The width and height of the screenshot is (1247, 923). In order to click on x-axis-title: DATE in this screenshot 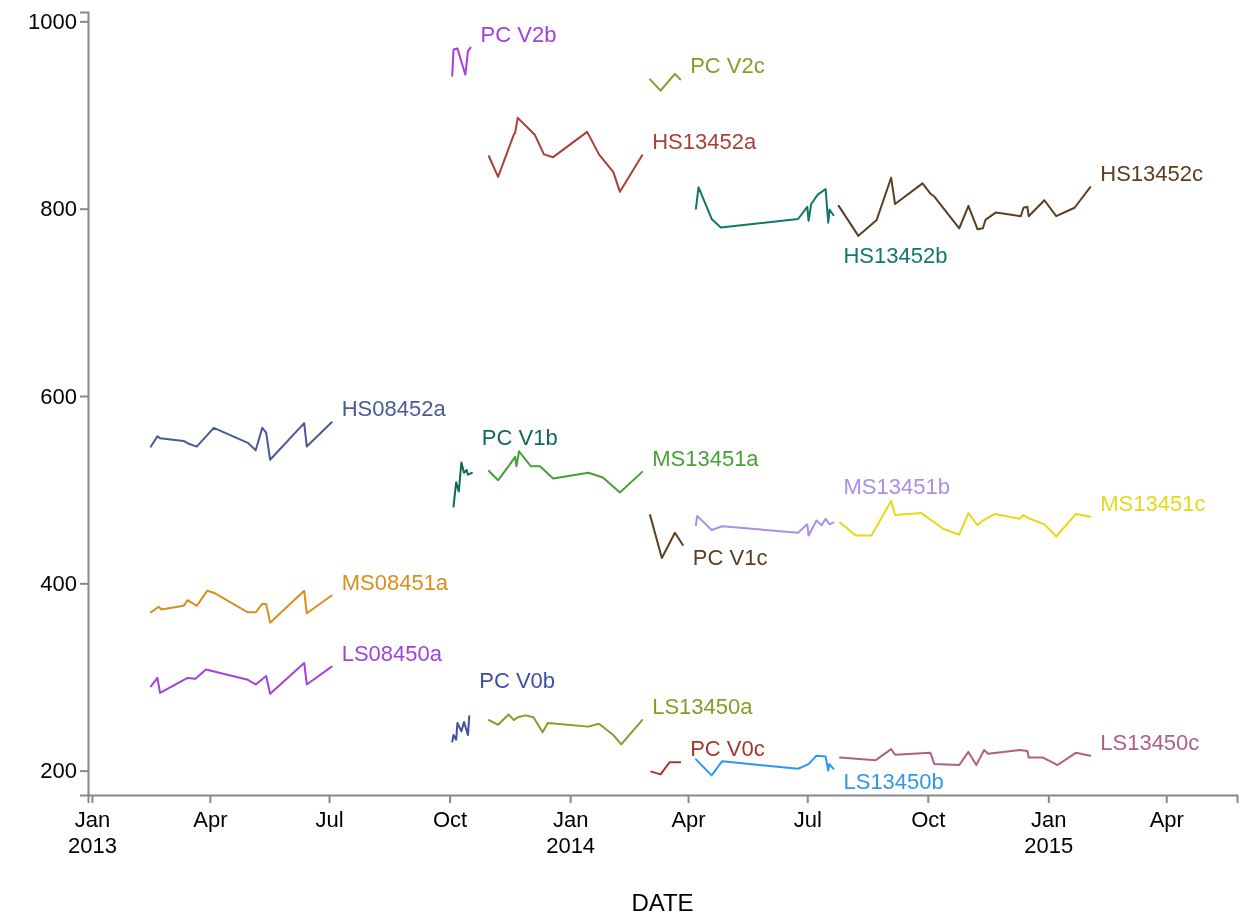, I will do `click(662, 902)`.